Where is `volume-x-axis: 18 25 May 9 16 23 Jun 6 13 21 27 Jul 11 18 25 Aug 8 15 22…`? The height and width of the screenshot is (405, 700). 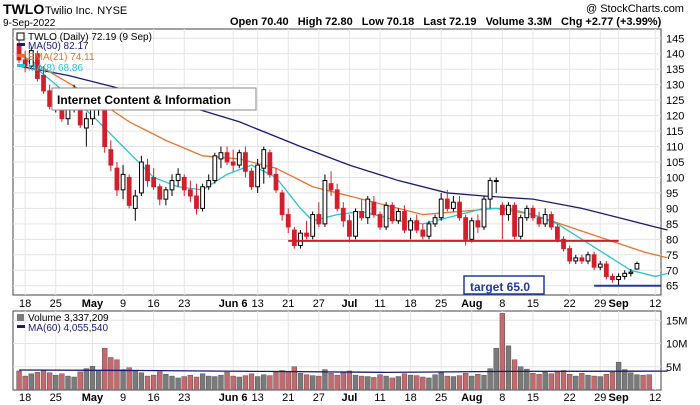
volume-x-axis: 18 25 May 9 16 23 Jun 6 13 21 27 Jul 11 18 25 Aug 8 15 22… is located at coordinates (340, 398).